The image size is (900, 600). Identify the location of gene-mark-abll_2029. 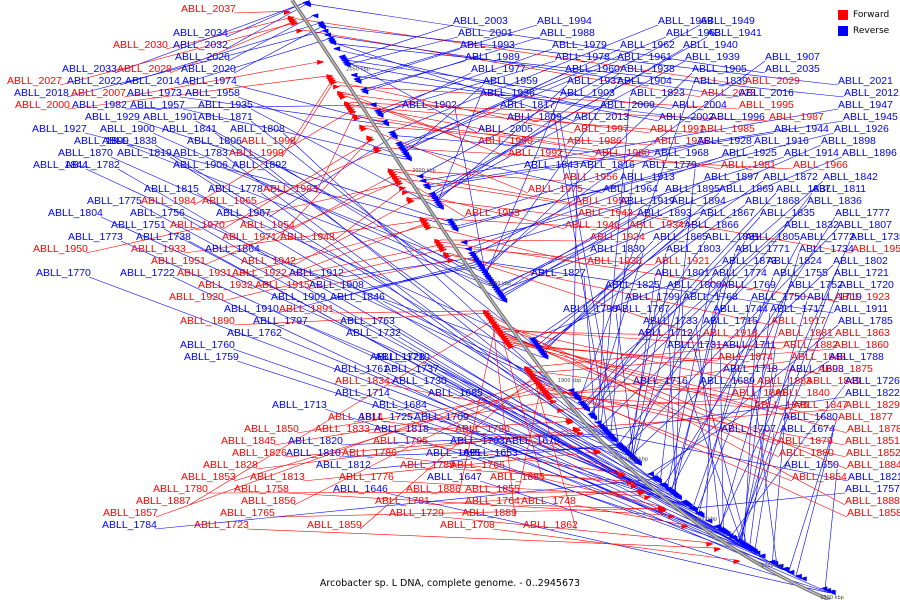
(292, 20).